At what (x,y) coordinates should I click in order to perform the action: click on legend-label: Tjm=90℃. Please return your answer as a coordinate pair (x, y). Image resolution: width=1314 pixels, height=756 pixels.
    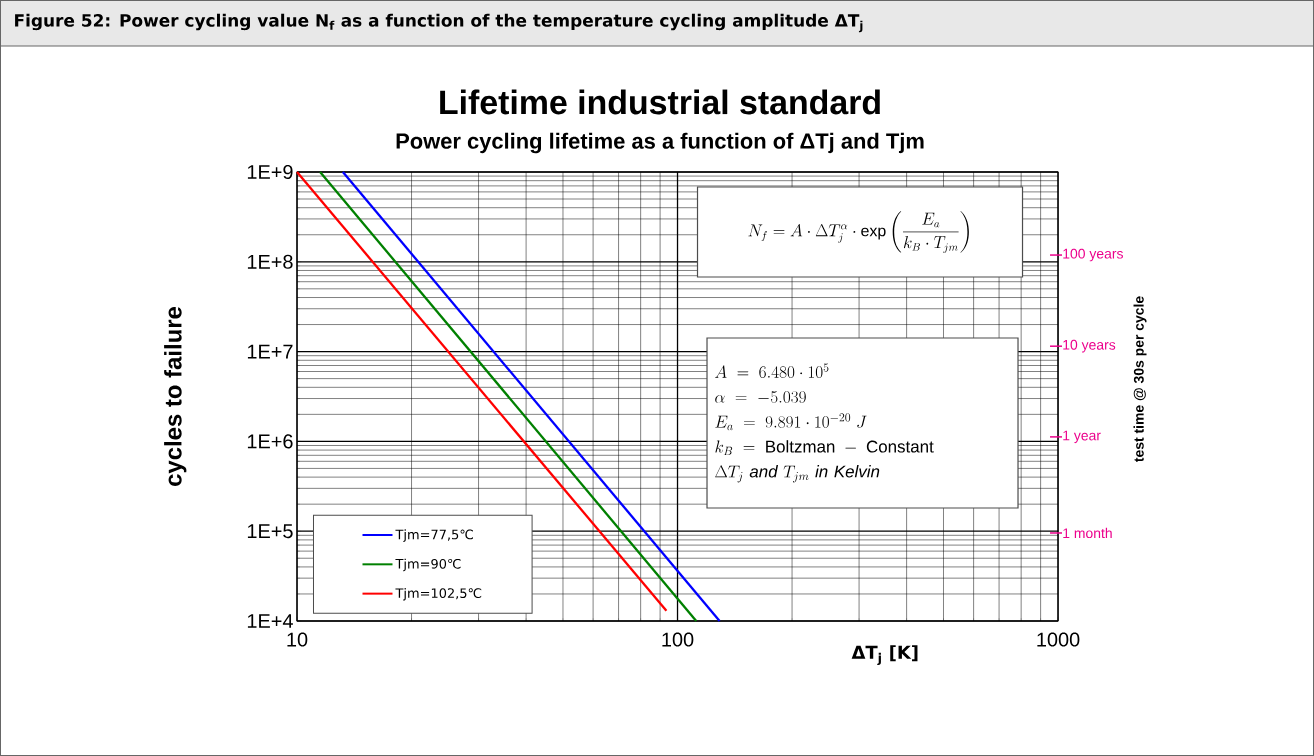
    Looking at the image, I should click on (428, 565).